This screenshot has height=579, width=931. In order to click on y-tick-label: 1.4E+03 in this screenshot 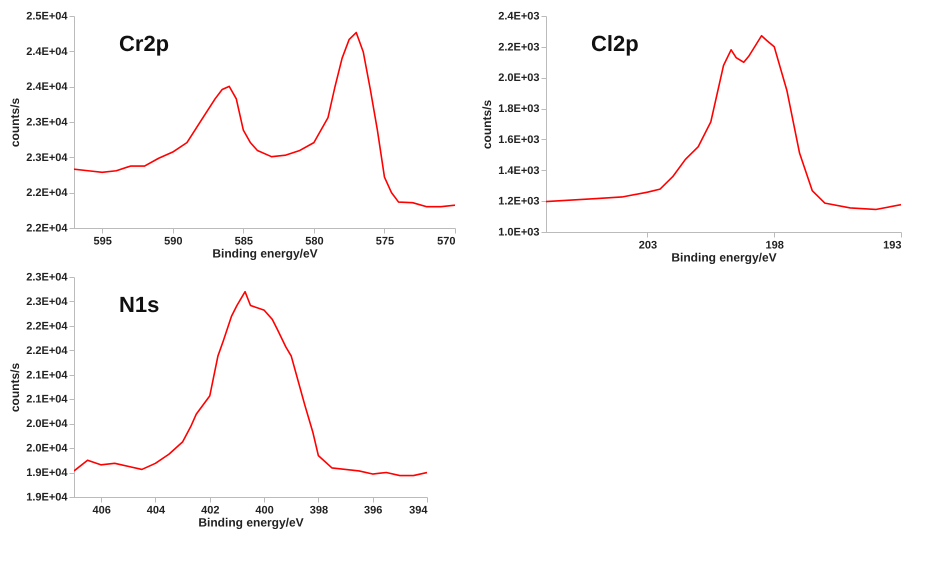, I will do `click(519, 170)`.